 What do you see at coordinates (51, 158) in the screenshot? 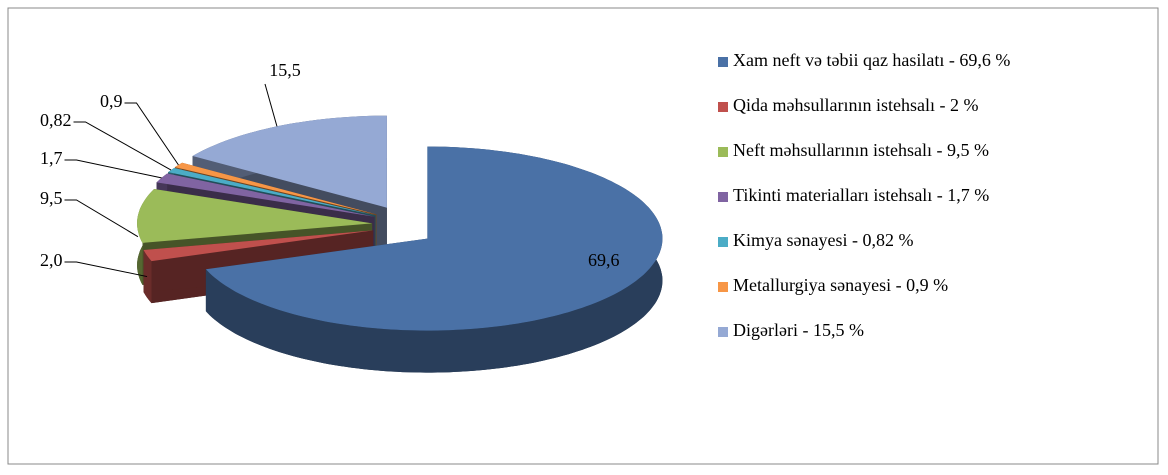
I see `data-label: 1,7` at bounding box center [51, 158].